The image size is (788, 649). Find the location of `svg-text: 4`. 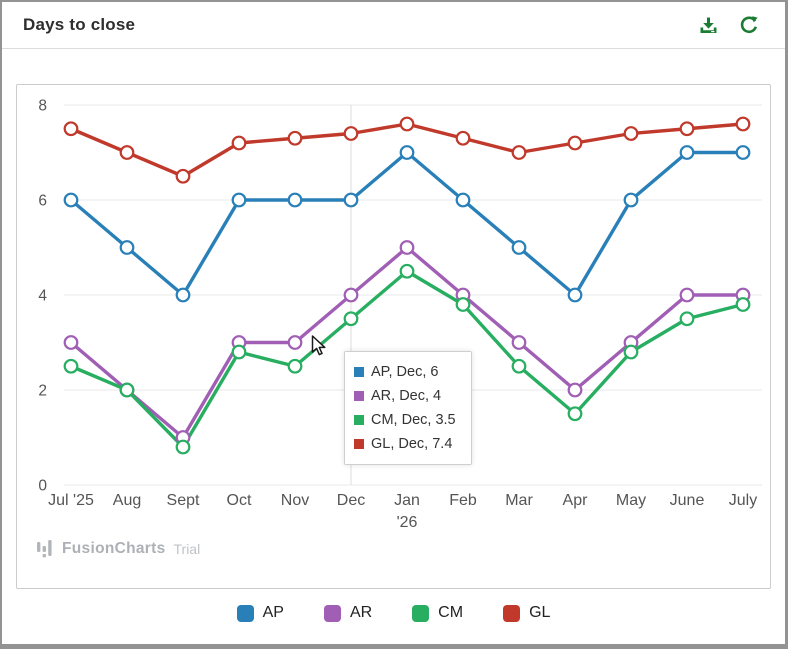

svg-text: 4 is located at coordinates (42, 296).